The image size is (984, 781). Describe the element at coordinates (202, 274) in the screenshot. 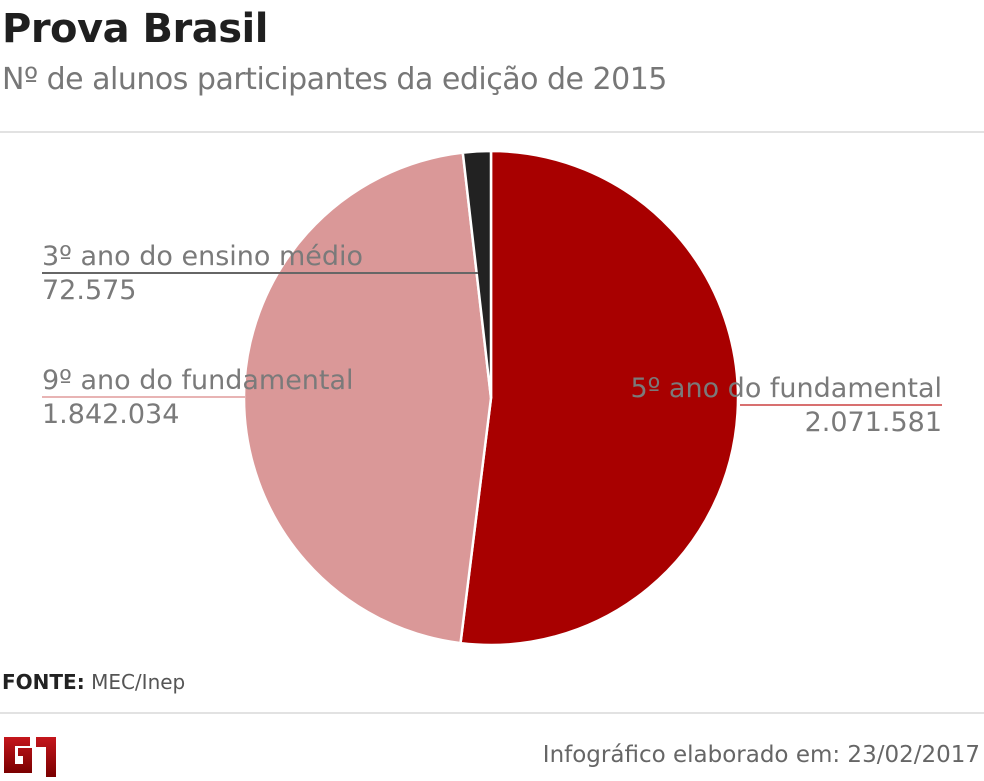

I see `label-3-ano: 3º ano do ensino médio 72.575` at that location.